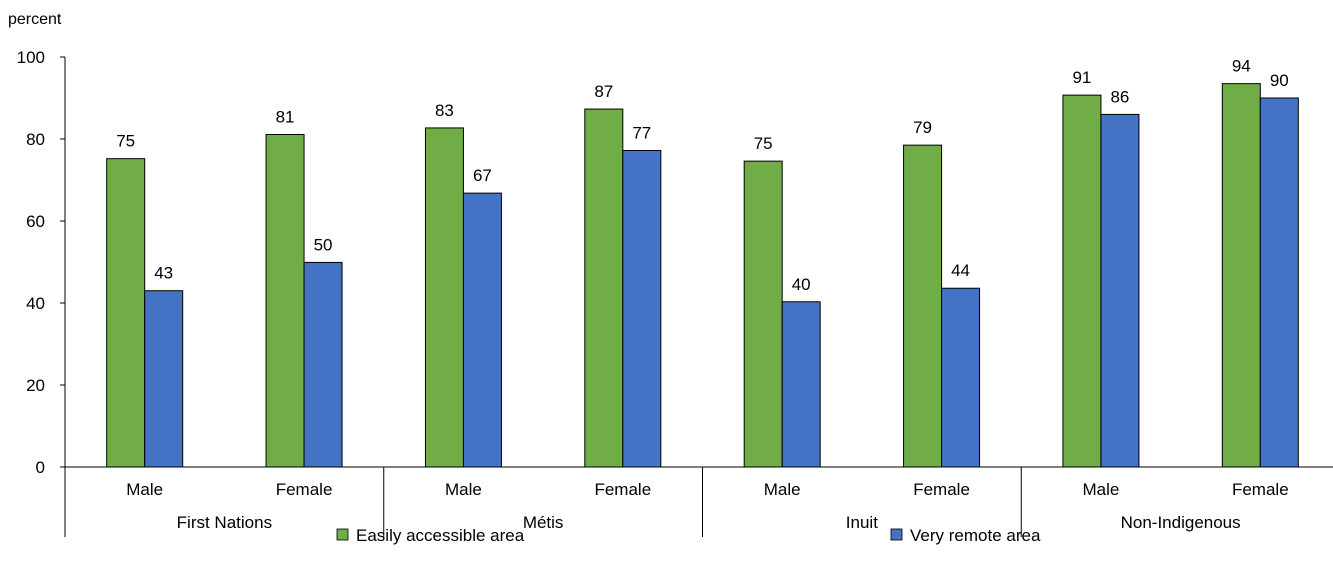 The height and width of the screenshot is (574, 1333). I want to click on data-label: 67, so click(482, 175).